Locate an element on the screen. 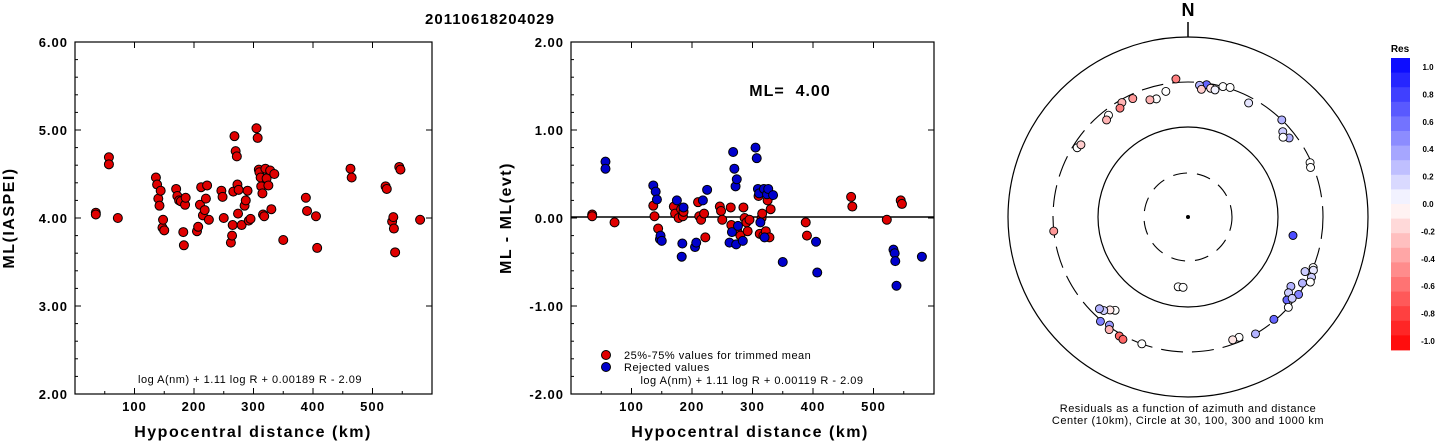 The height and width of the screenshot is (441, 1437). circle-30km is located at coordinates (1188, 217).